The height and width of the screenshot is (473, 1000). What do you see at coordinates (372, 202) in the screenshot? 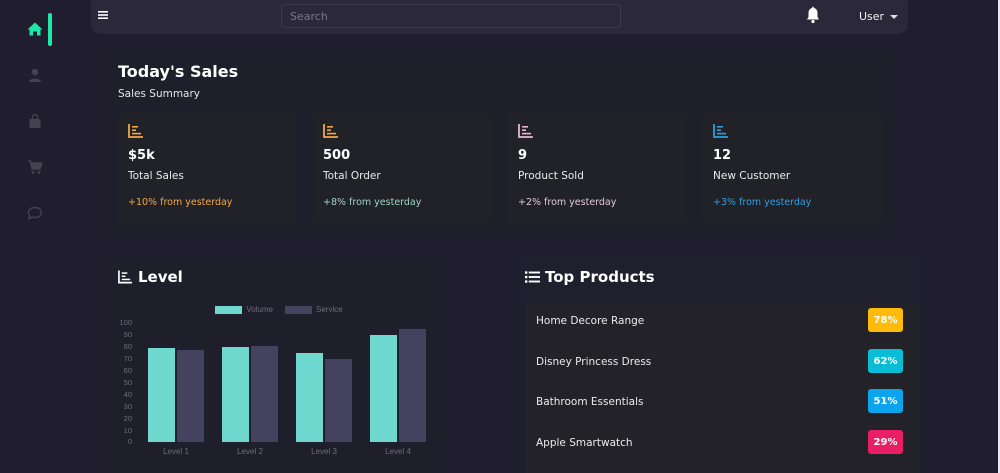
I see `stat-change: +8% from yesterday` at bounding box center [372, 202].